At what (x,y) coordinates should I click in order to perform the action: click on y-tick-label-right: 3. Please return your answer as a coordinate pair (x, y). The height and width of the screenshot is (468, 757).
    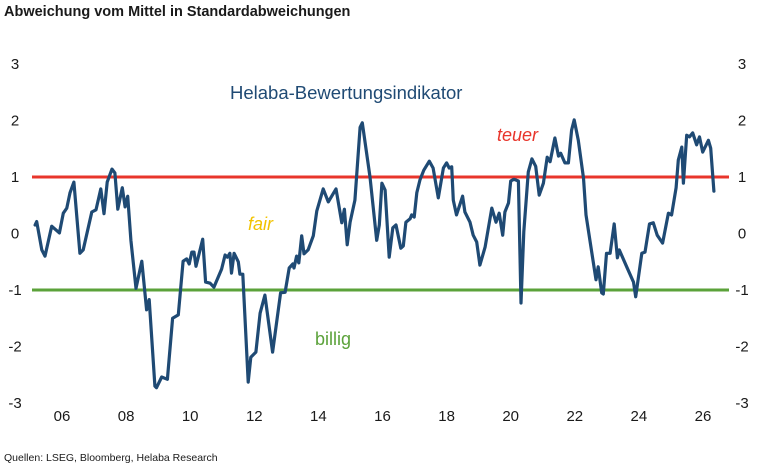
    Looking at the image, I should click on (742, 64).